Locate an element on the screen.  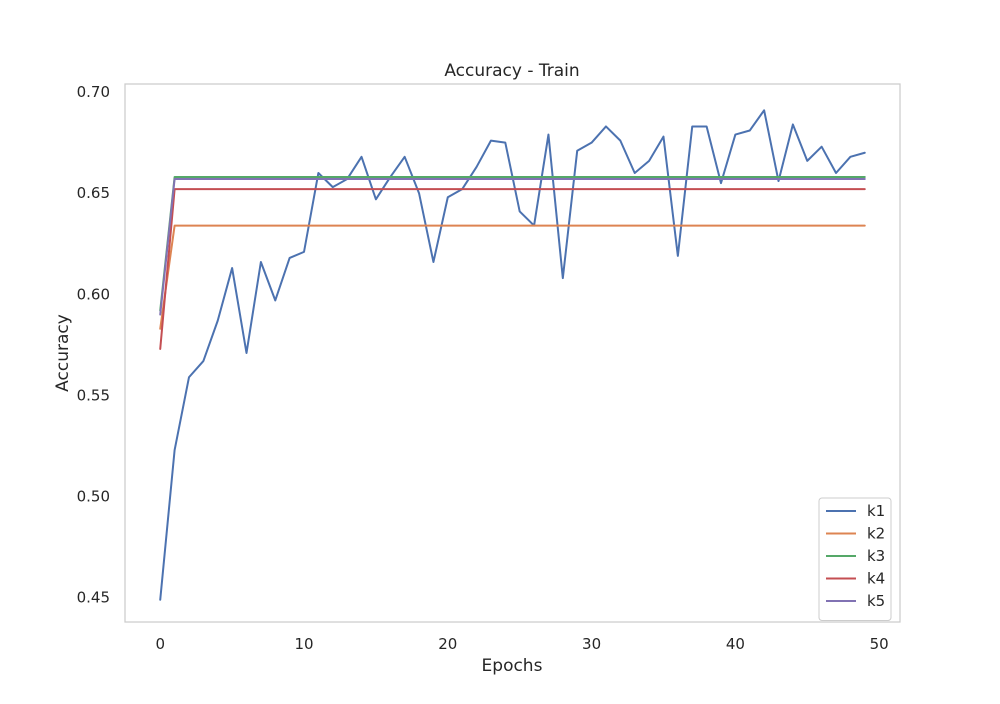
legend-label-k3: k3 is located at coordinates (876, 556).